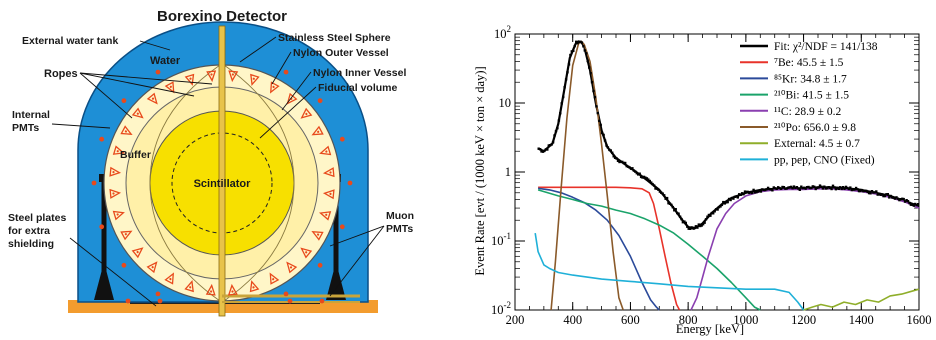 The width and height of the screenshot is (936, 340). I want to click on x-tick-label: 600, so click(630, 320).